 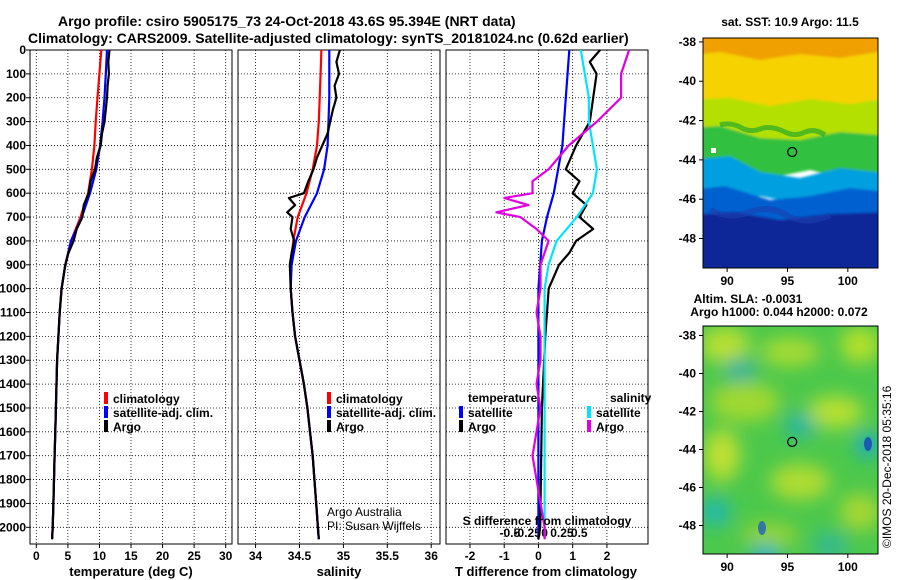 What do you see at coordinates (374, 526) in the screenshot?
I see `annotation-pi: PI: Susan Wijffels` at bounding box center [374, 526].